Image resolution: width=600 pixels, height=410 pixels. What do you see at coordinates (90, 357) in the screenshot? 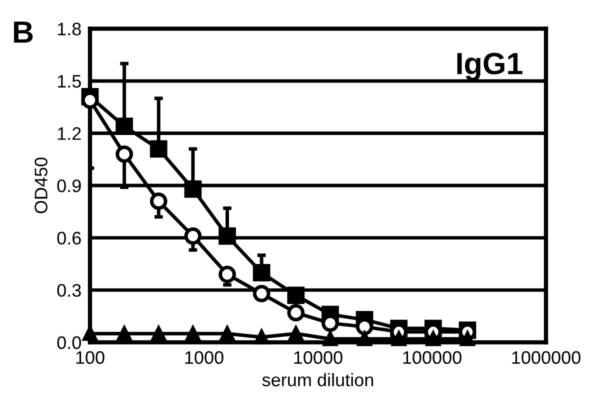
I see `x-tick-label: 100` at bounding box center [90, 357].